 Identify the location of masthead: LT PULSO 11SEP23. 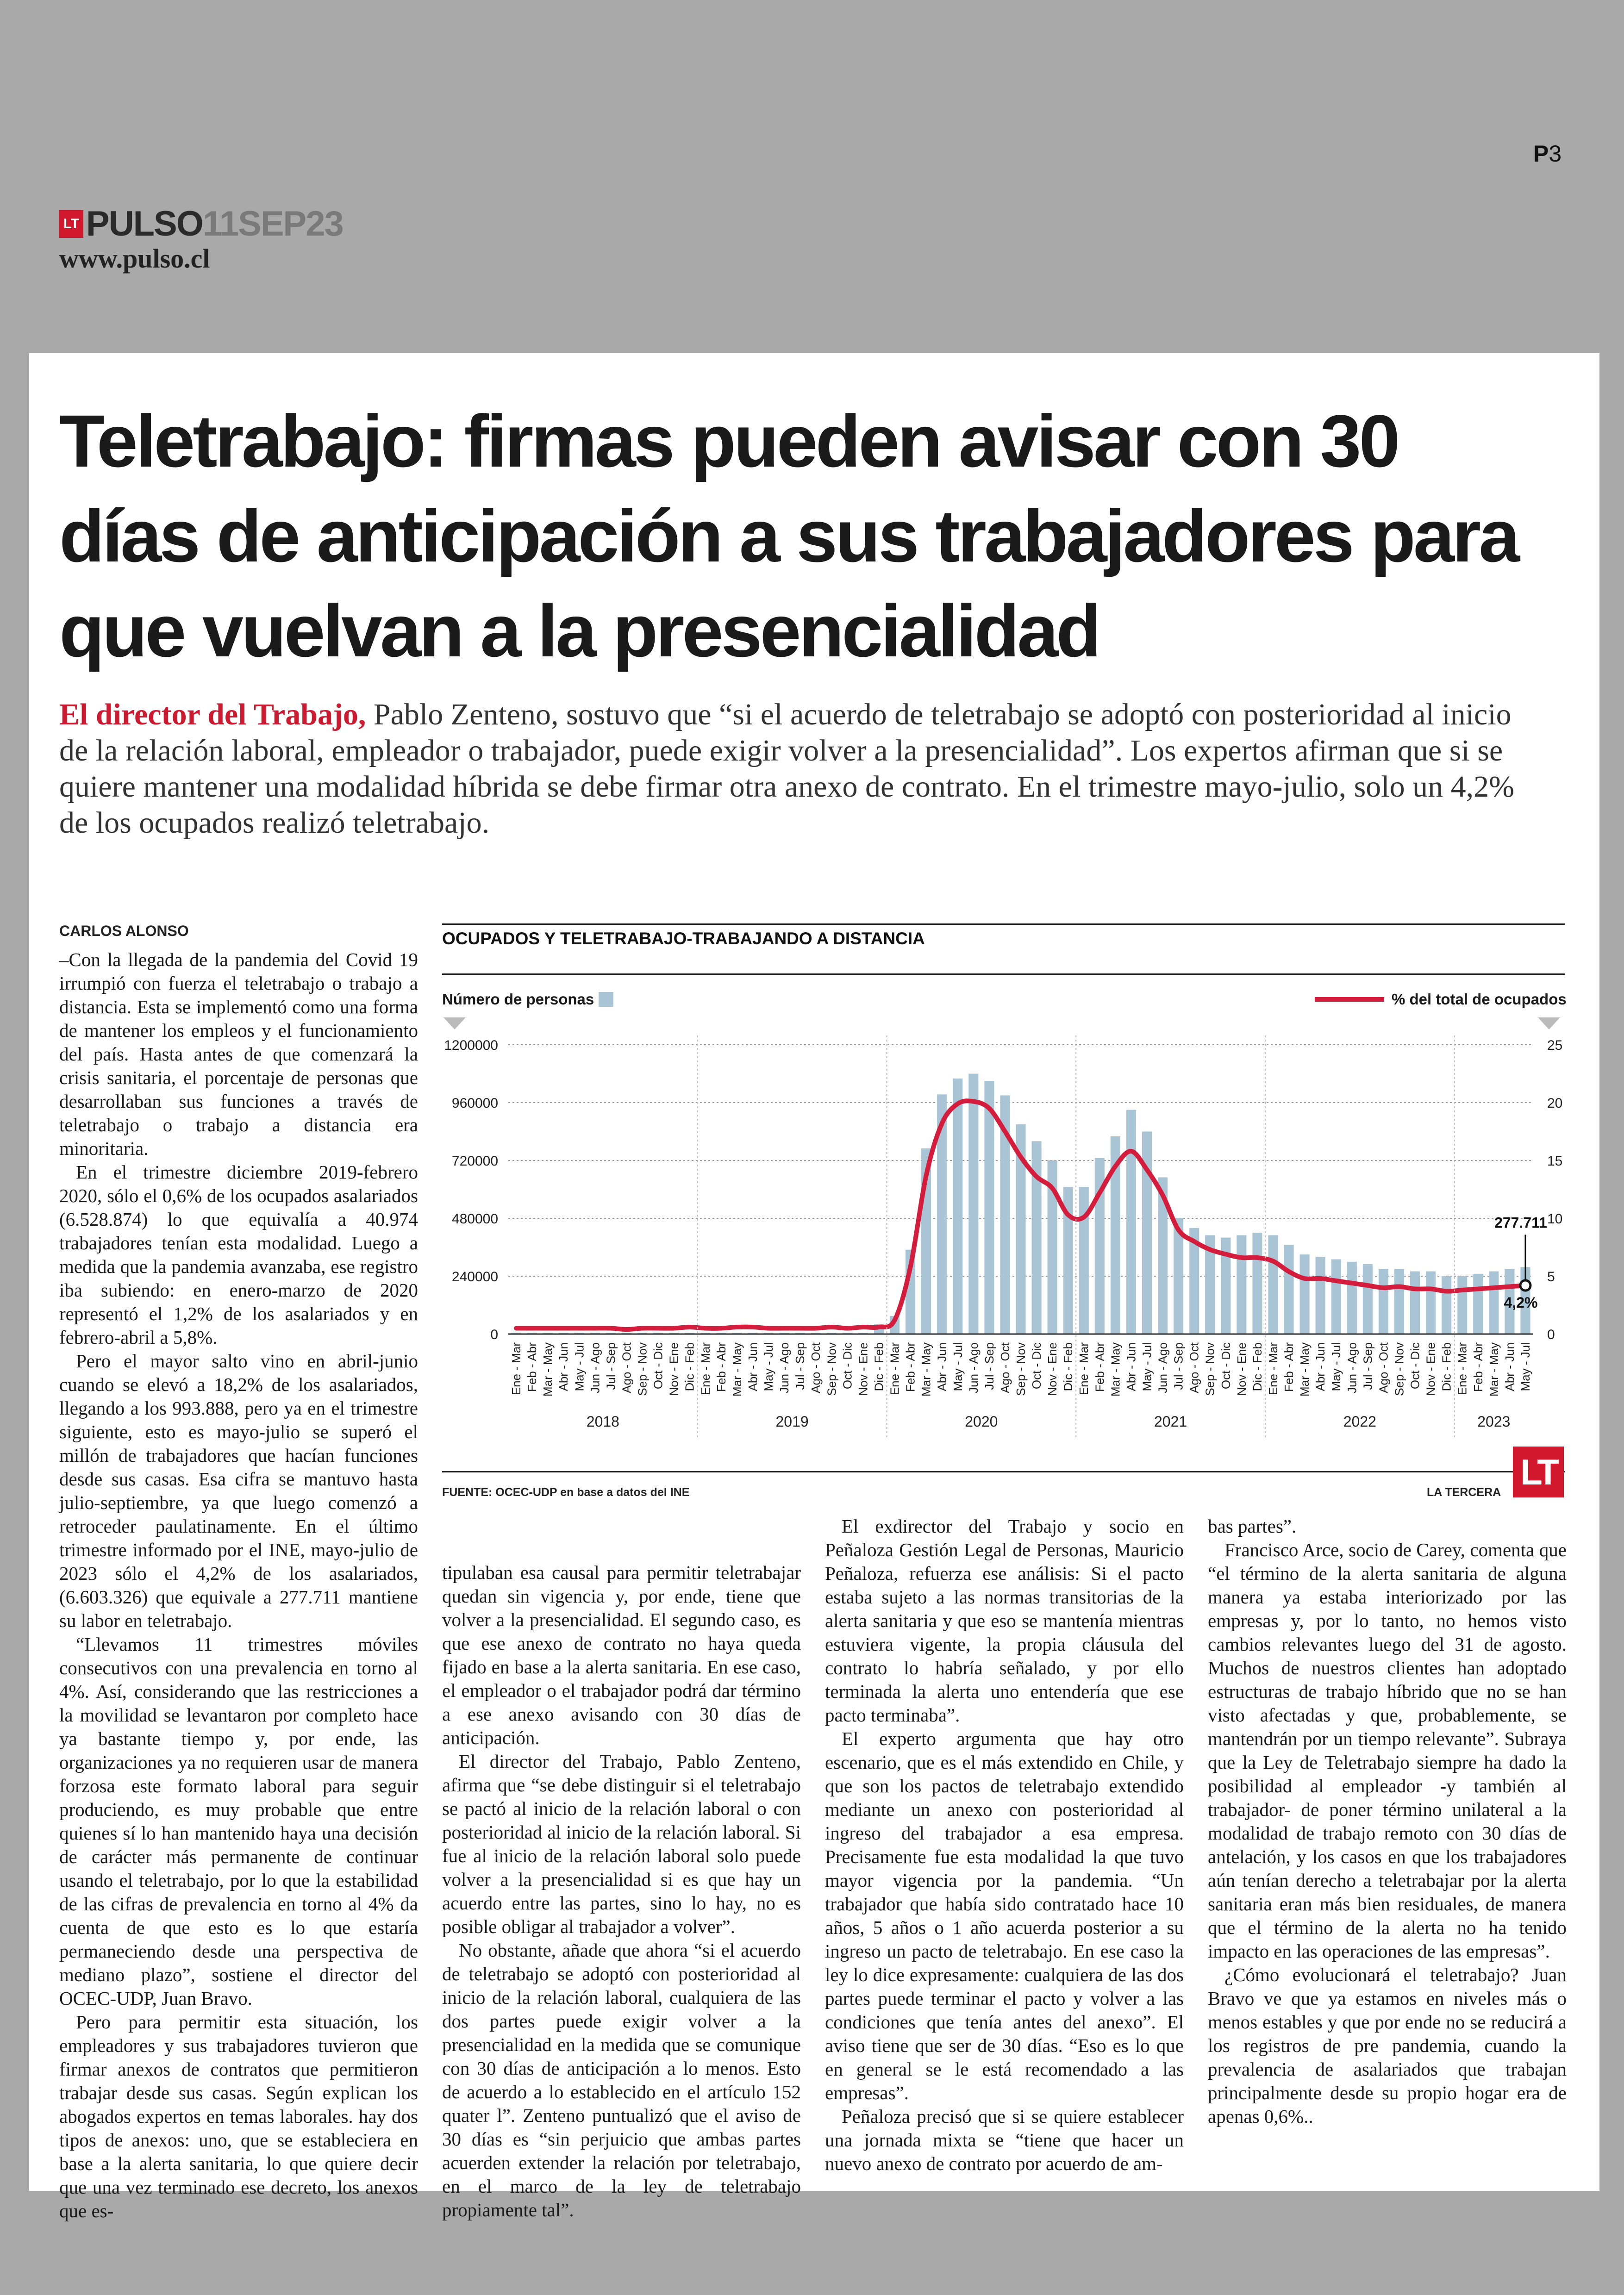
(201, 224).